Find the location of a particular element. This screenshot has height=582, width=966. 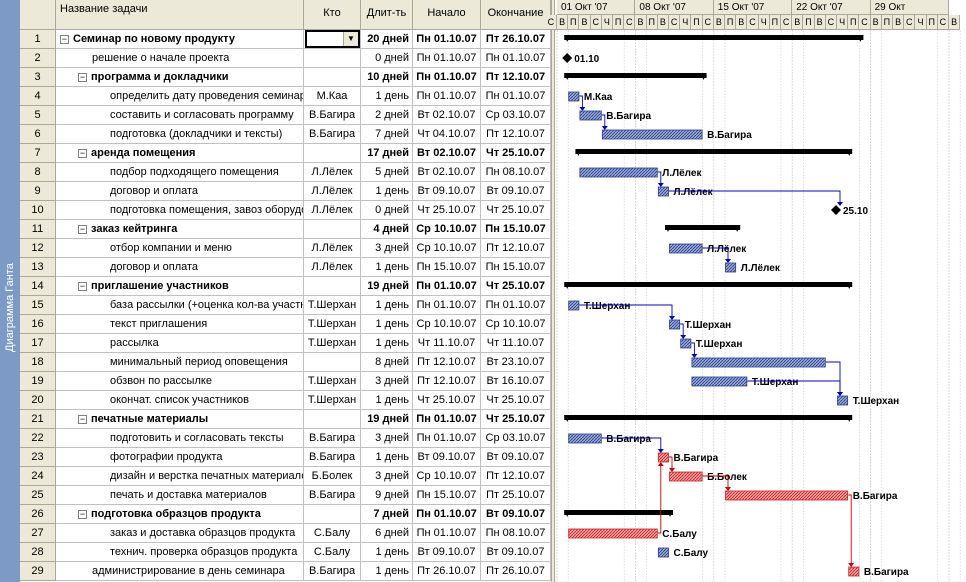

duration-cell: 4 дней is located at coordinates (387, 229).